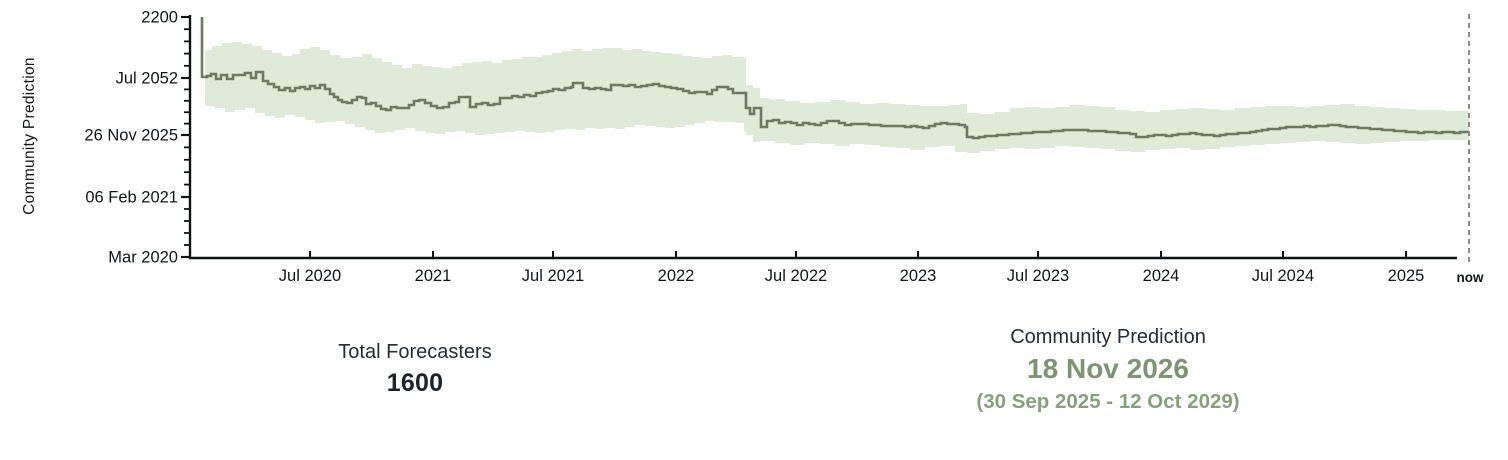  Describe the element at coordinates (1283, 276) in the screenshot. I see `x-tick-label: Jul 2024` at that location.